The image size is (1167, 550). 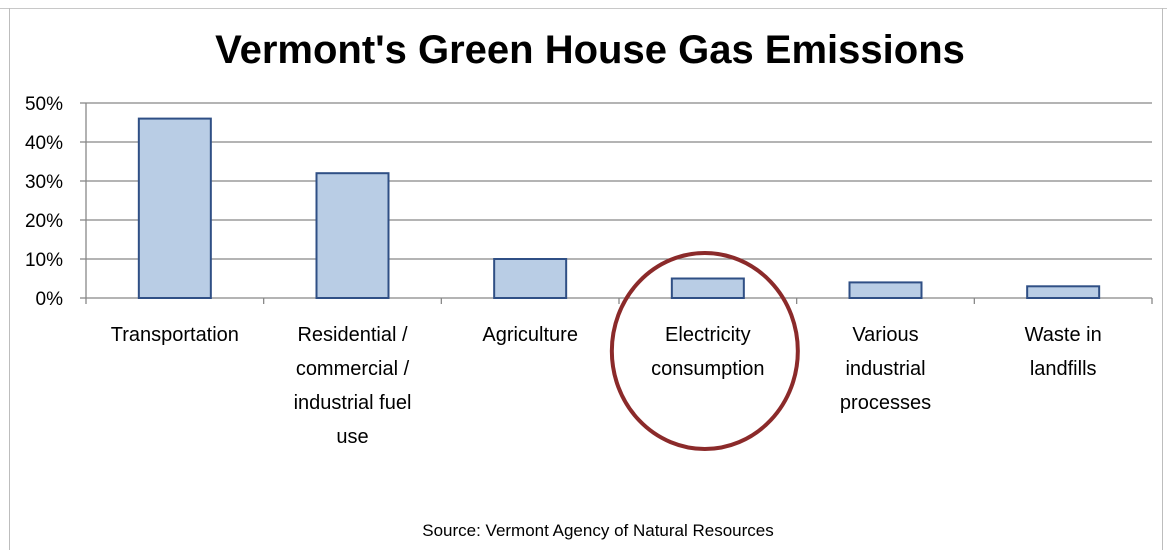 I want to click on category-label: consumption, so click(x=707, y=369).